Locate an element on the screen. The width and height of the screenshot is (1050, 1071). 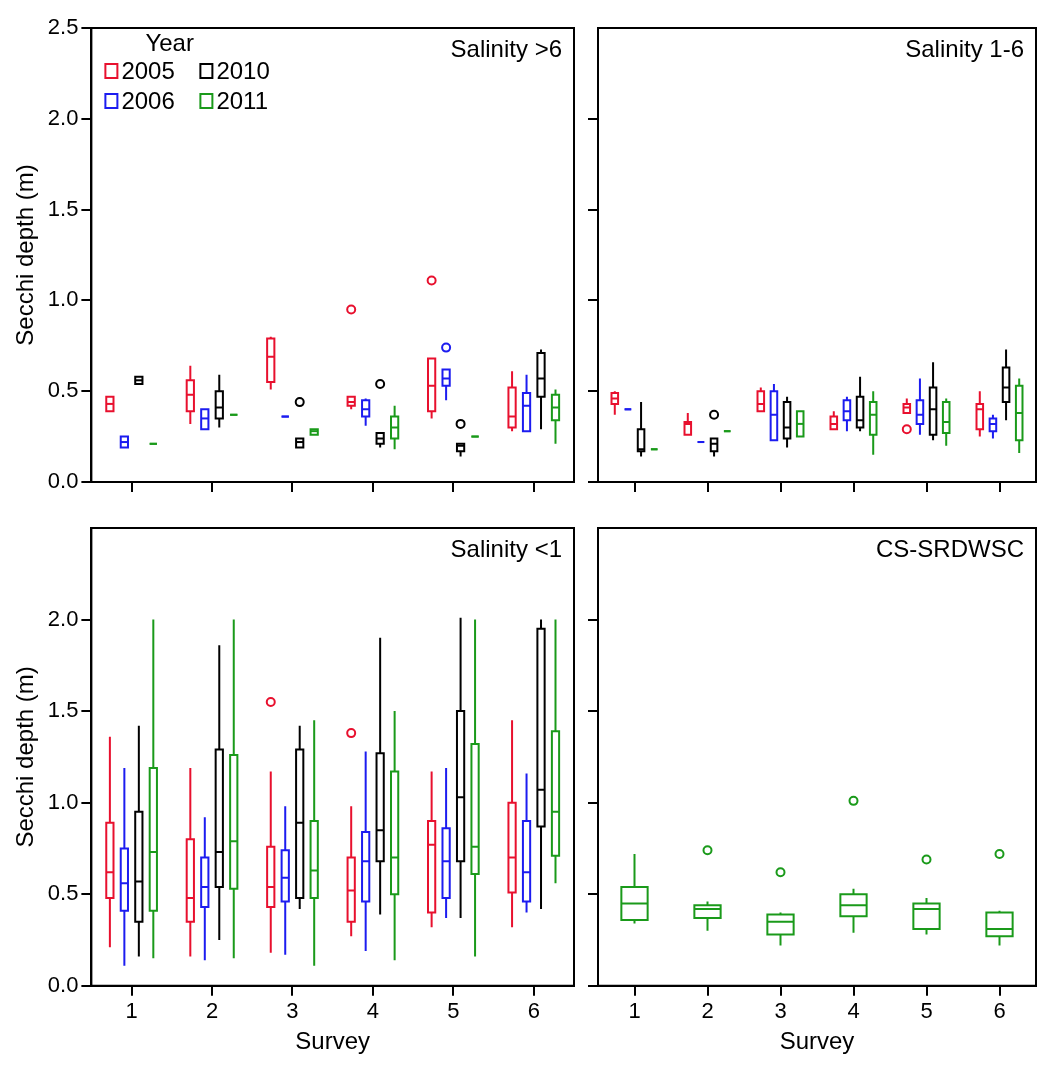
legend-label: 2010 is located at coordinates (243, 70).